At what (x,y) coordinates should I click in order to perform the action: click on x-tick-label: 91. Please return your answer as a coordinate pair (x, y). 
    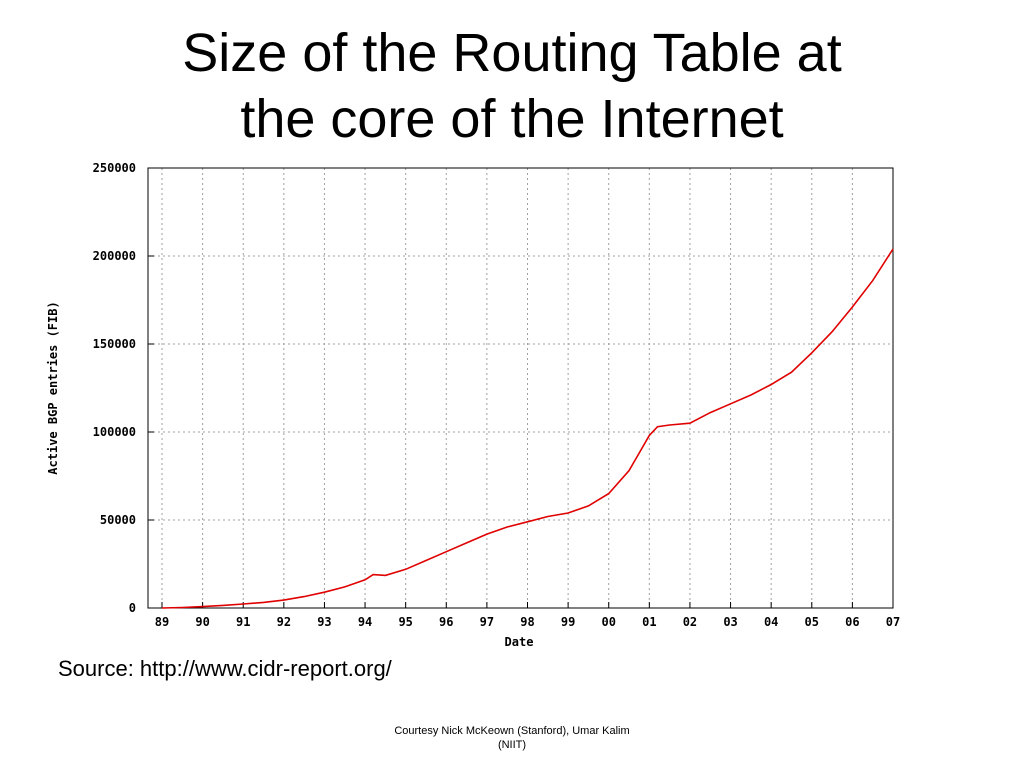
    Looking at the image, I should click on (243, 622).